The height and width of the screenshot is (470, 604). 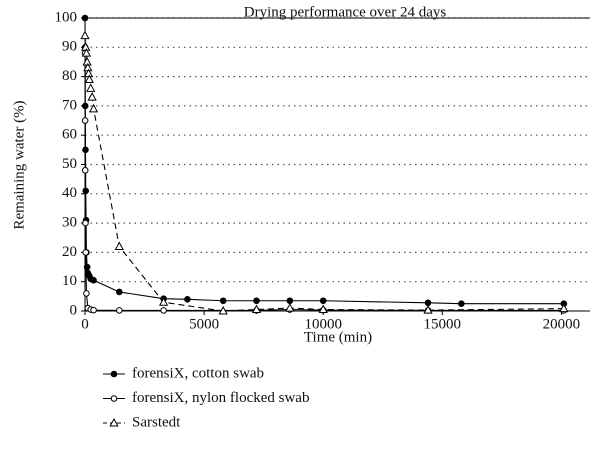 What do you see at coordinates (69, 47) in the screenshot?
I see `y-tick-label: 90` at bounding box center [69, 47].